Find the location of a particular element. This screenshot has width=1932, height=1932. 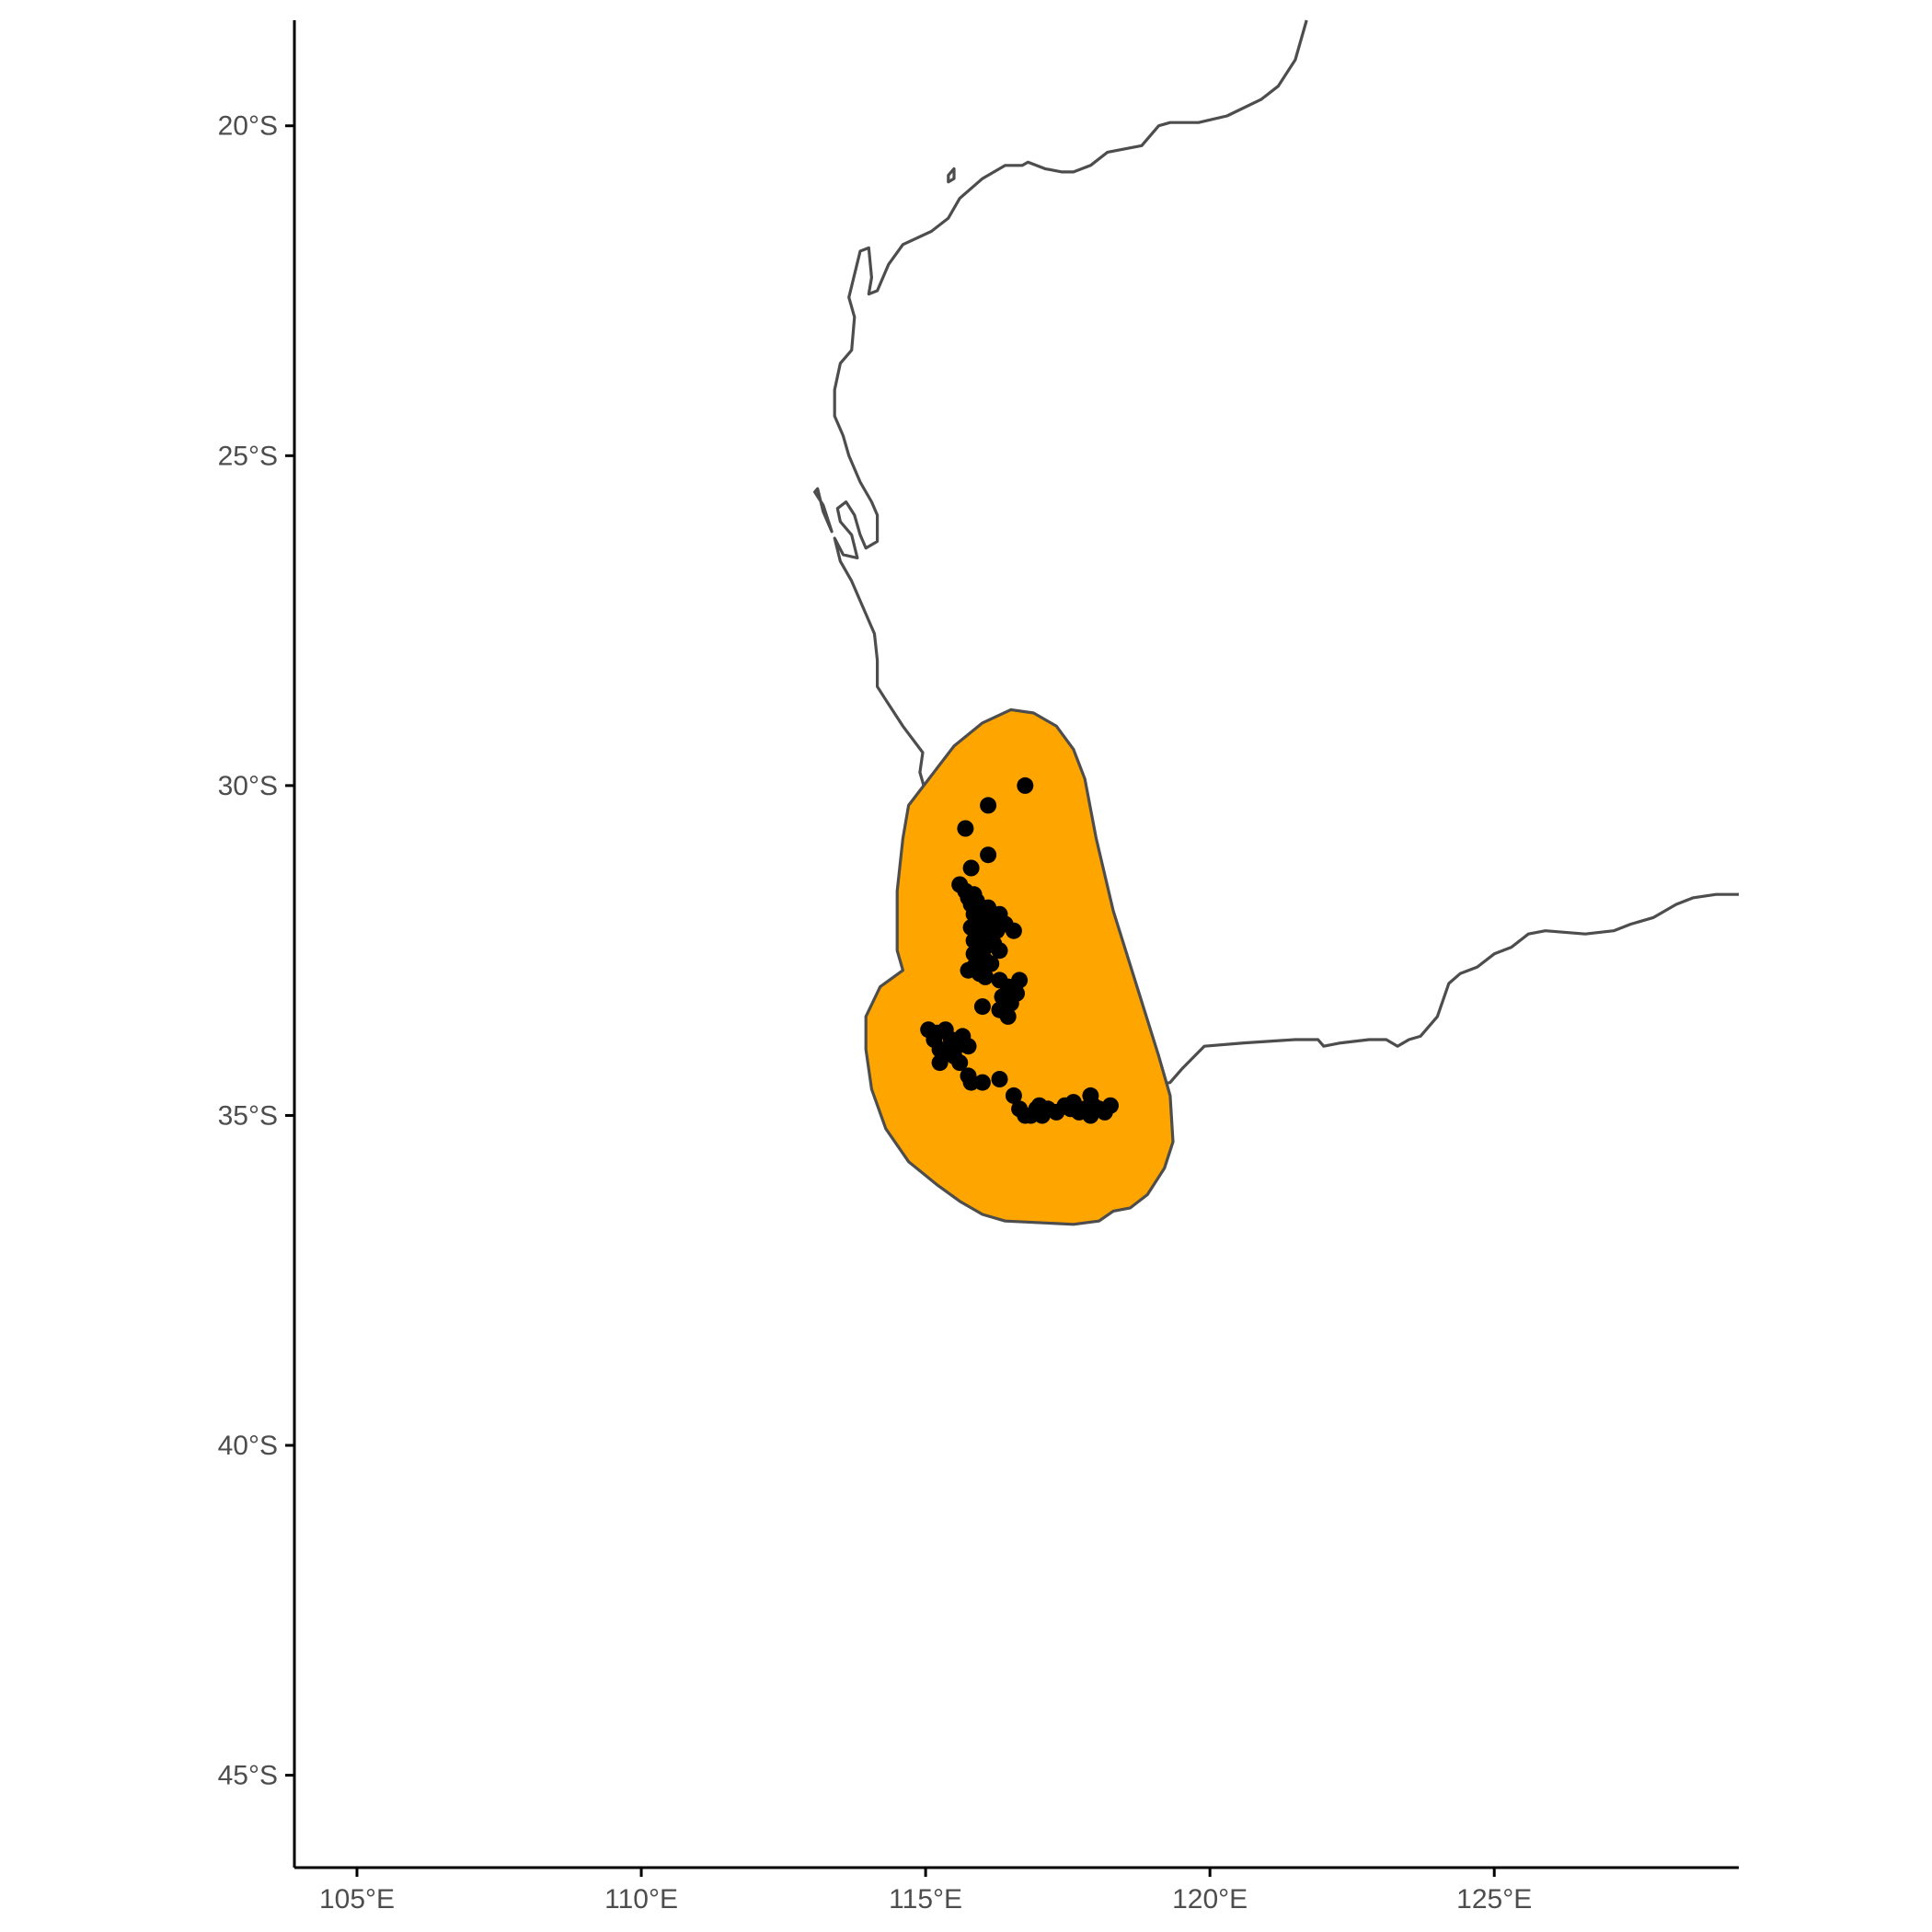

occurrence-points-layer is located at coordinates (1020, 950).